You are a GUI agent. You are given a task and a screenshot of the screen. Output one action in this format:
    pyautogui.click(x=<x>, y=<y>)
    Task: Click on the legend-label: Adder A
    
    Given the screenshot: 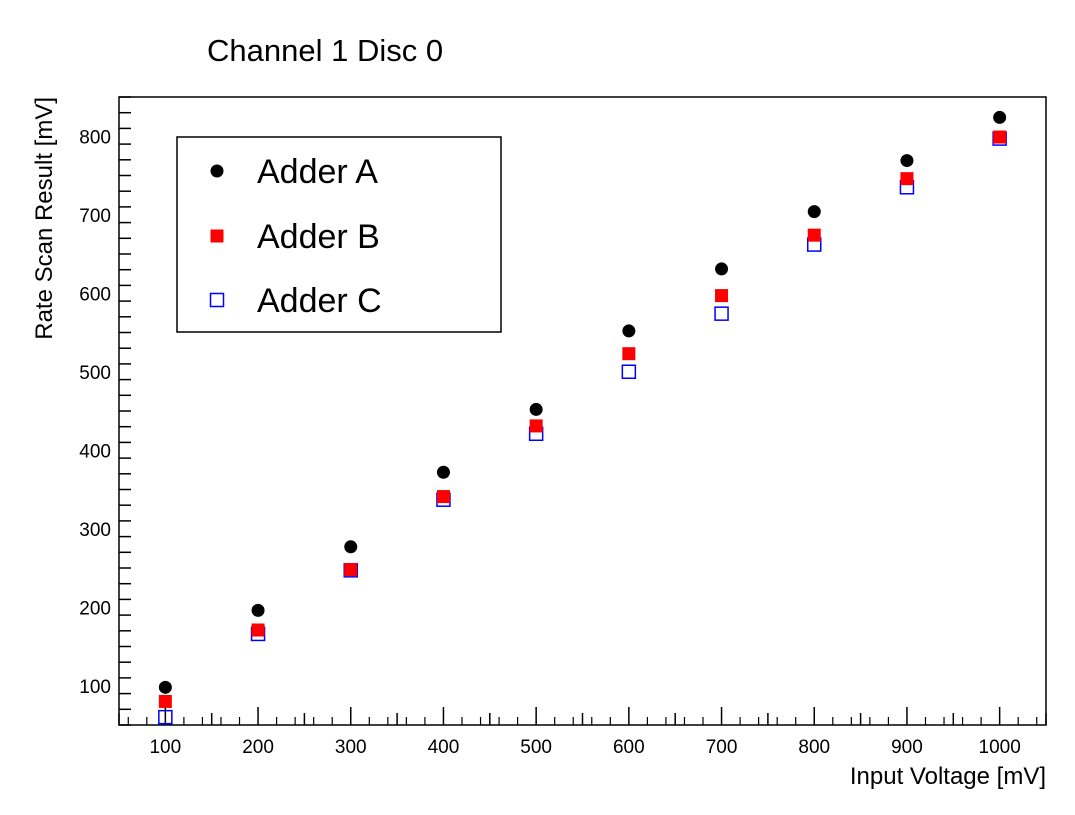 What is the action you would take?
    pyautogui.click(x=317, y=172)
    